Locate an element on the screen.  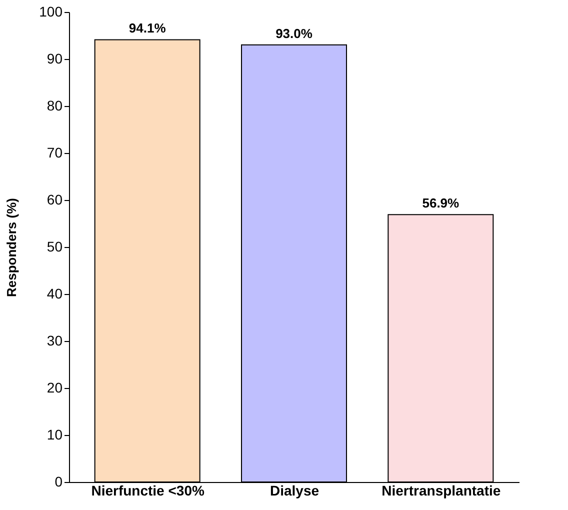
y-tick-label: 10 is located at coordinates (54, 434).